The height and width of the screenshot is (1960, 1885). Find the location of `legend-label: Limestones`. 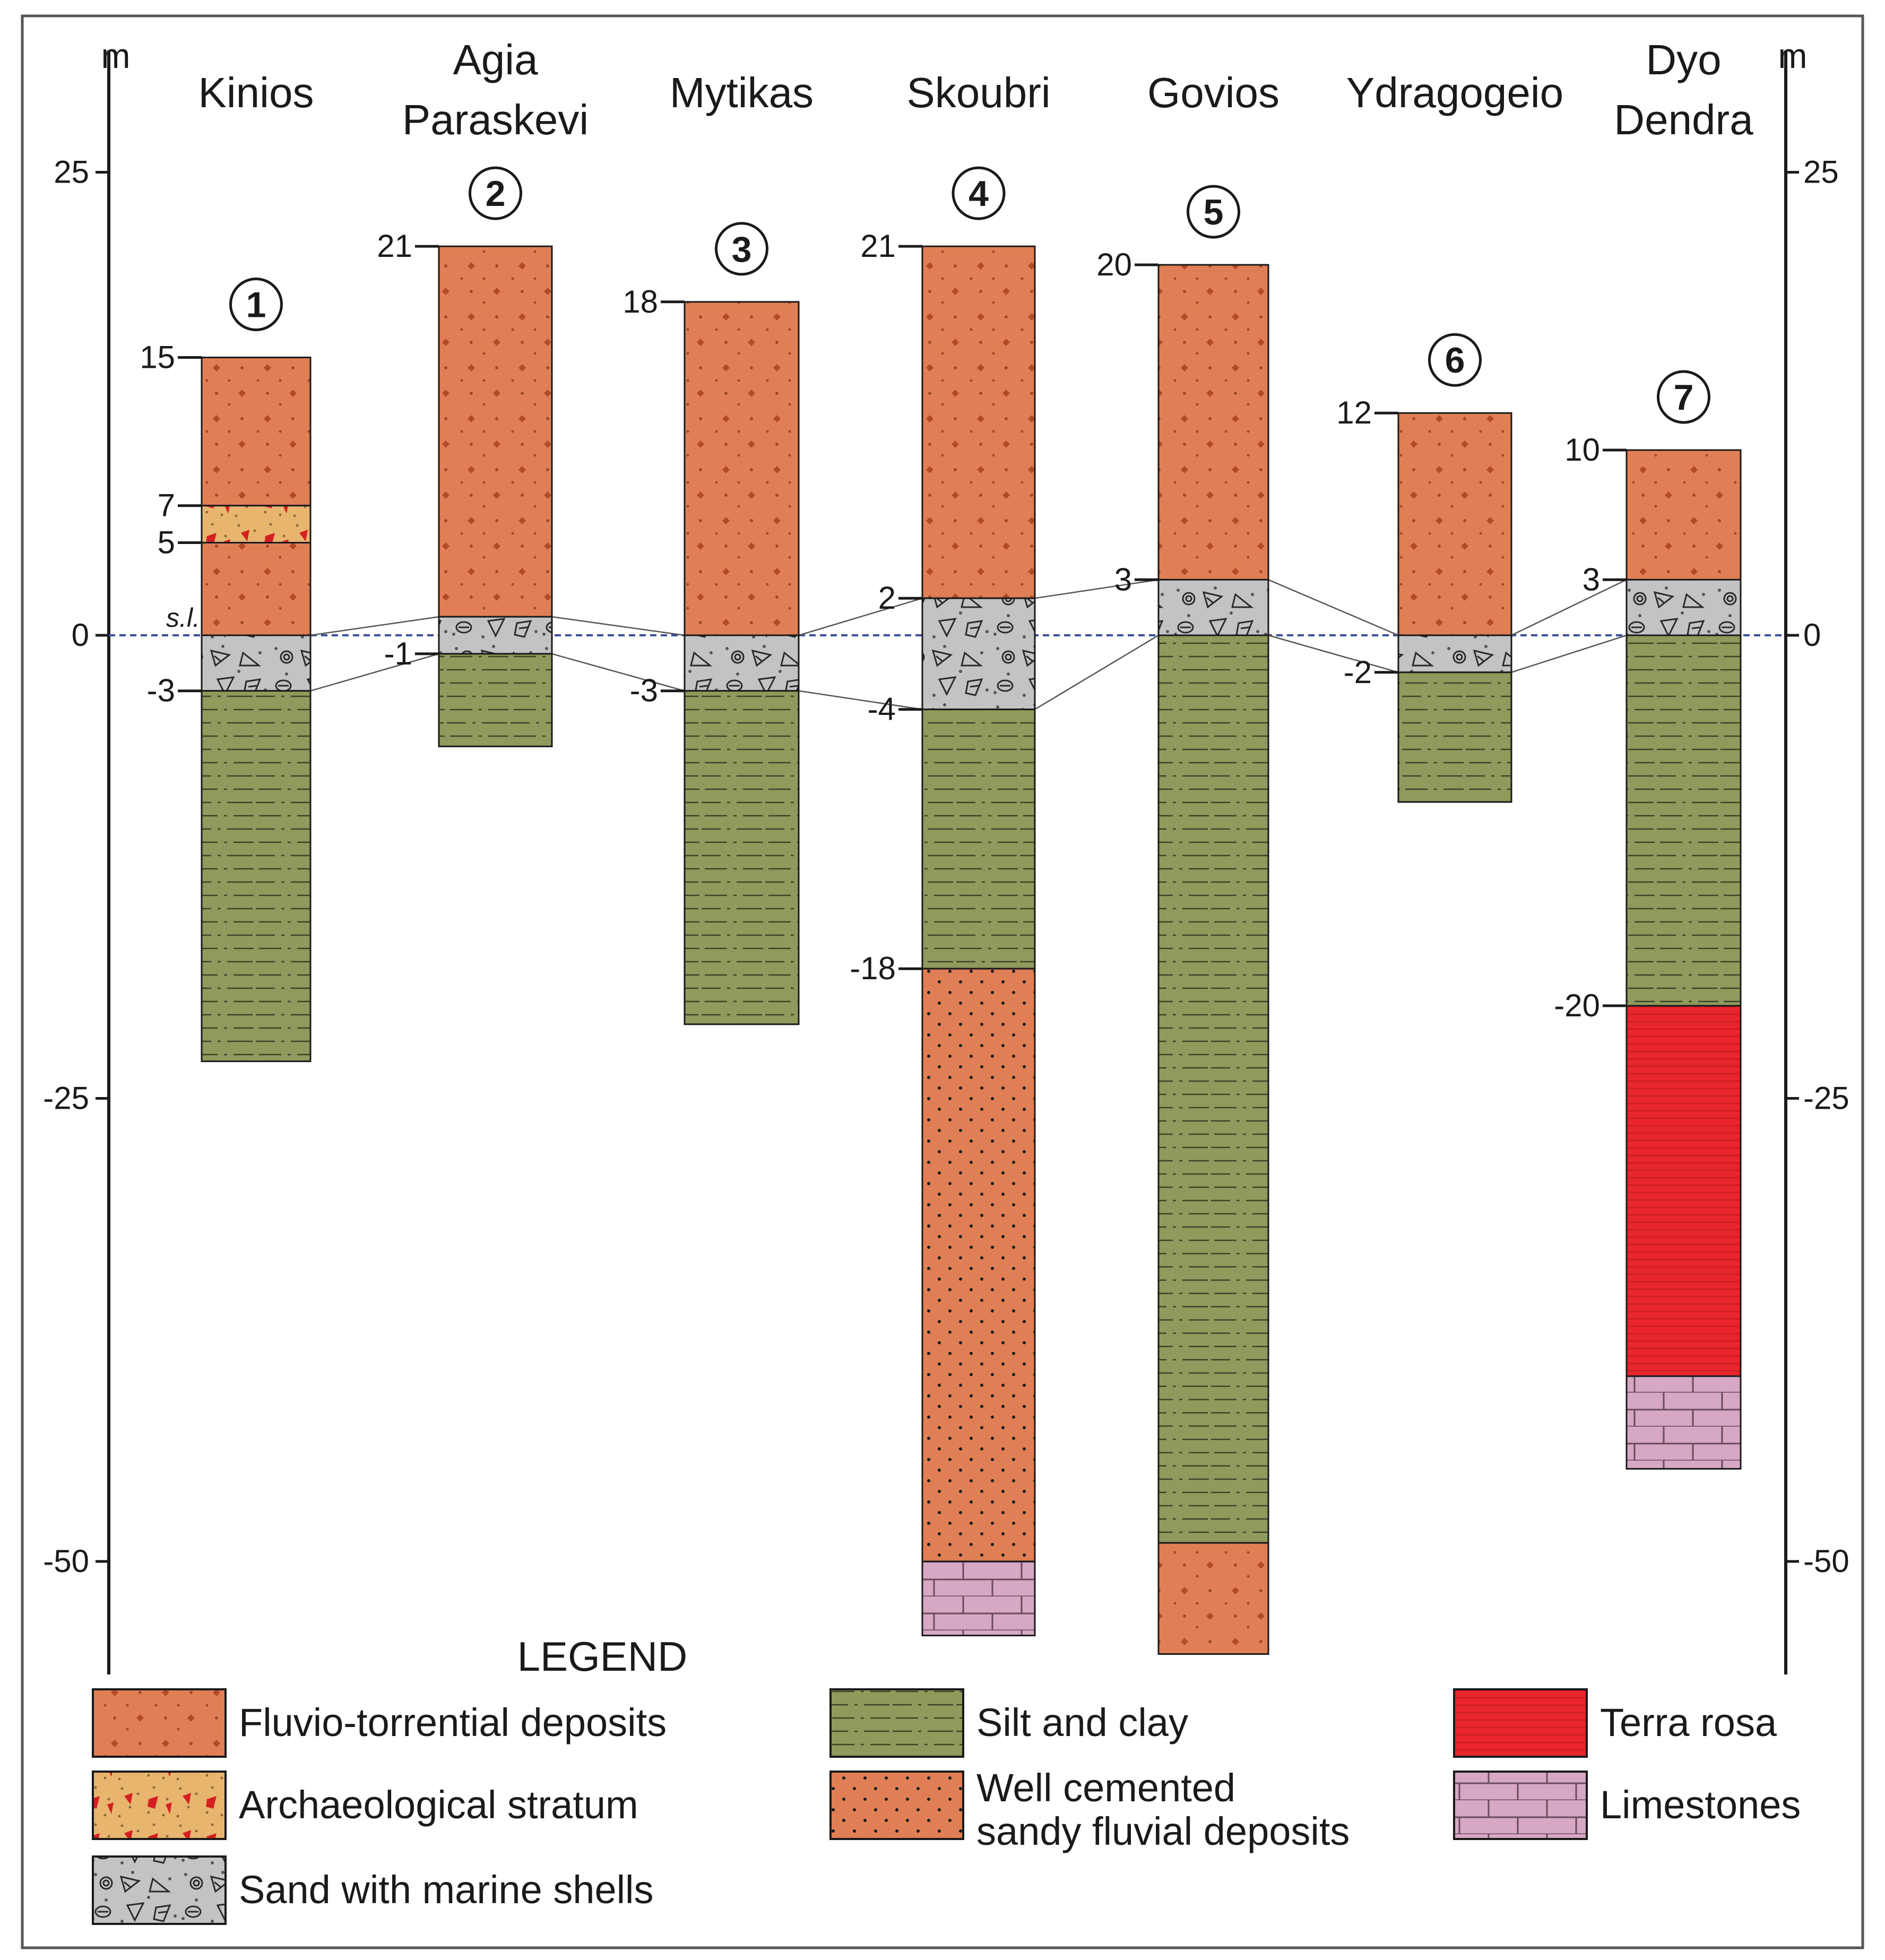

legend-label: Limestones is located at coordinates (1700, 1805).